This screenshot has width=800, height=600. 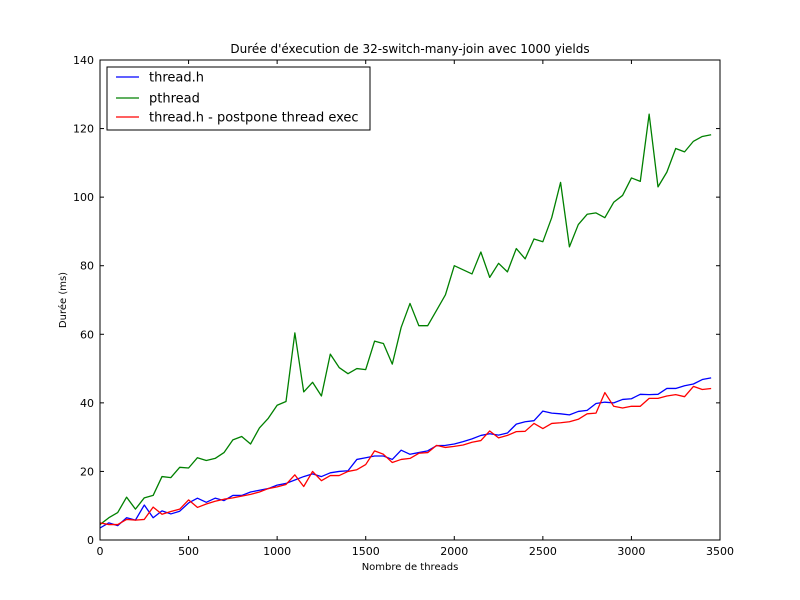 What do you see at coordinates (63, 300) in the screenshot?
I see `y-axis-label: Durée (ms)` at bounding box center [63, 300].